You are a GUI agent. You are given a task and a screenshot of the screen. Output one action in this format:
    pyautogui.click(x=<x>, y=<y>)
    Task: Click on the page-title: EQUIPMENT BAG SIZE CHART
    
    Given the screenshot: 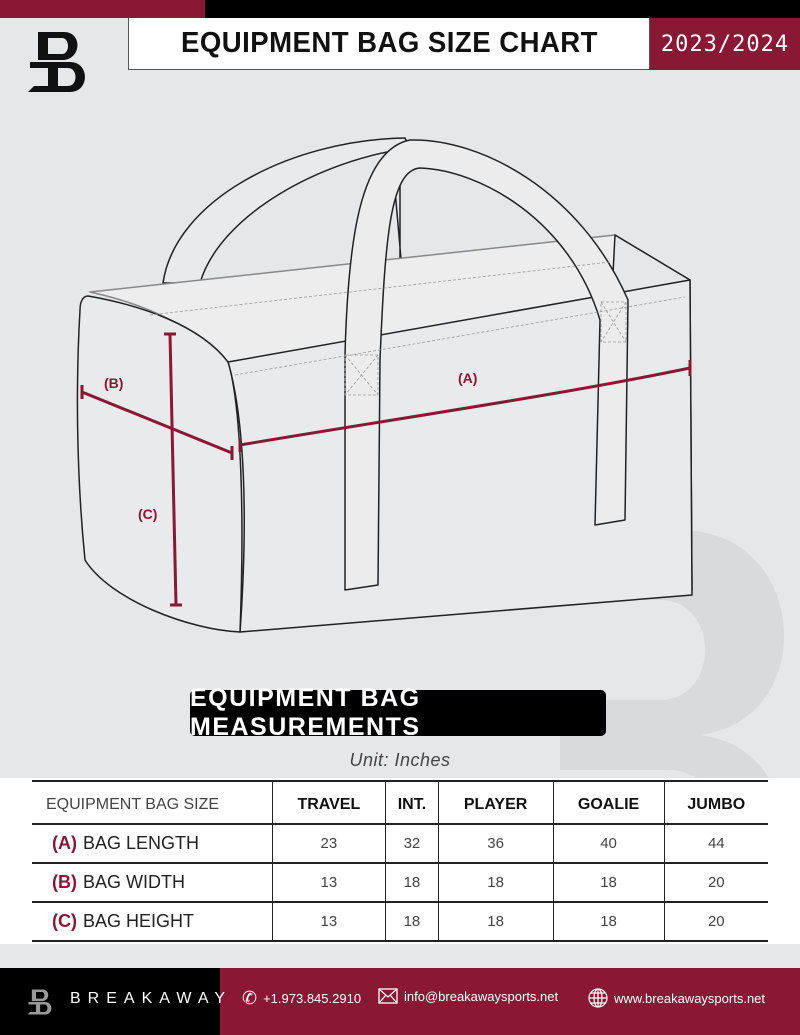 What is the action you would take?
    pyautogui.click(x=389, y=43)
    